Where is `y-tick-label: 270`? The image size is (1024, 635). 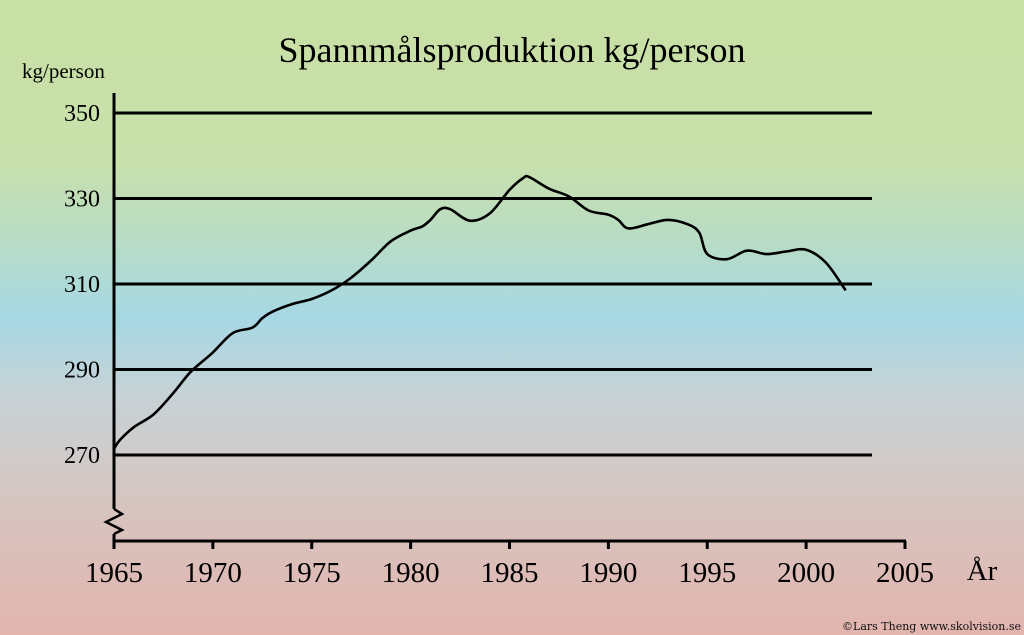
y-tick-label: 270 is located at coordinates (82, 456).